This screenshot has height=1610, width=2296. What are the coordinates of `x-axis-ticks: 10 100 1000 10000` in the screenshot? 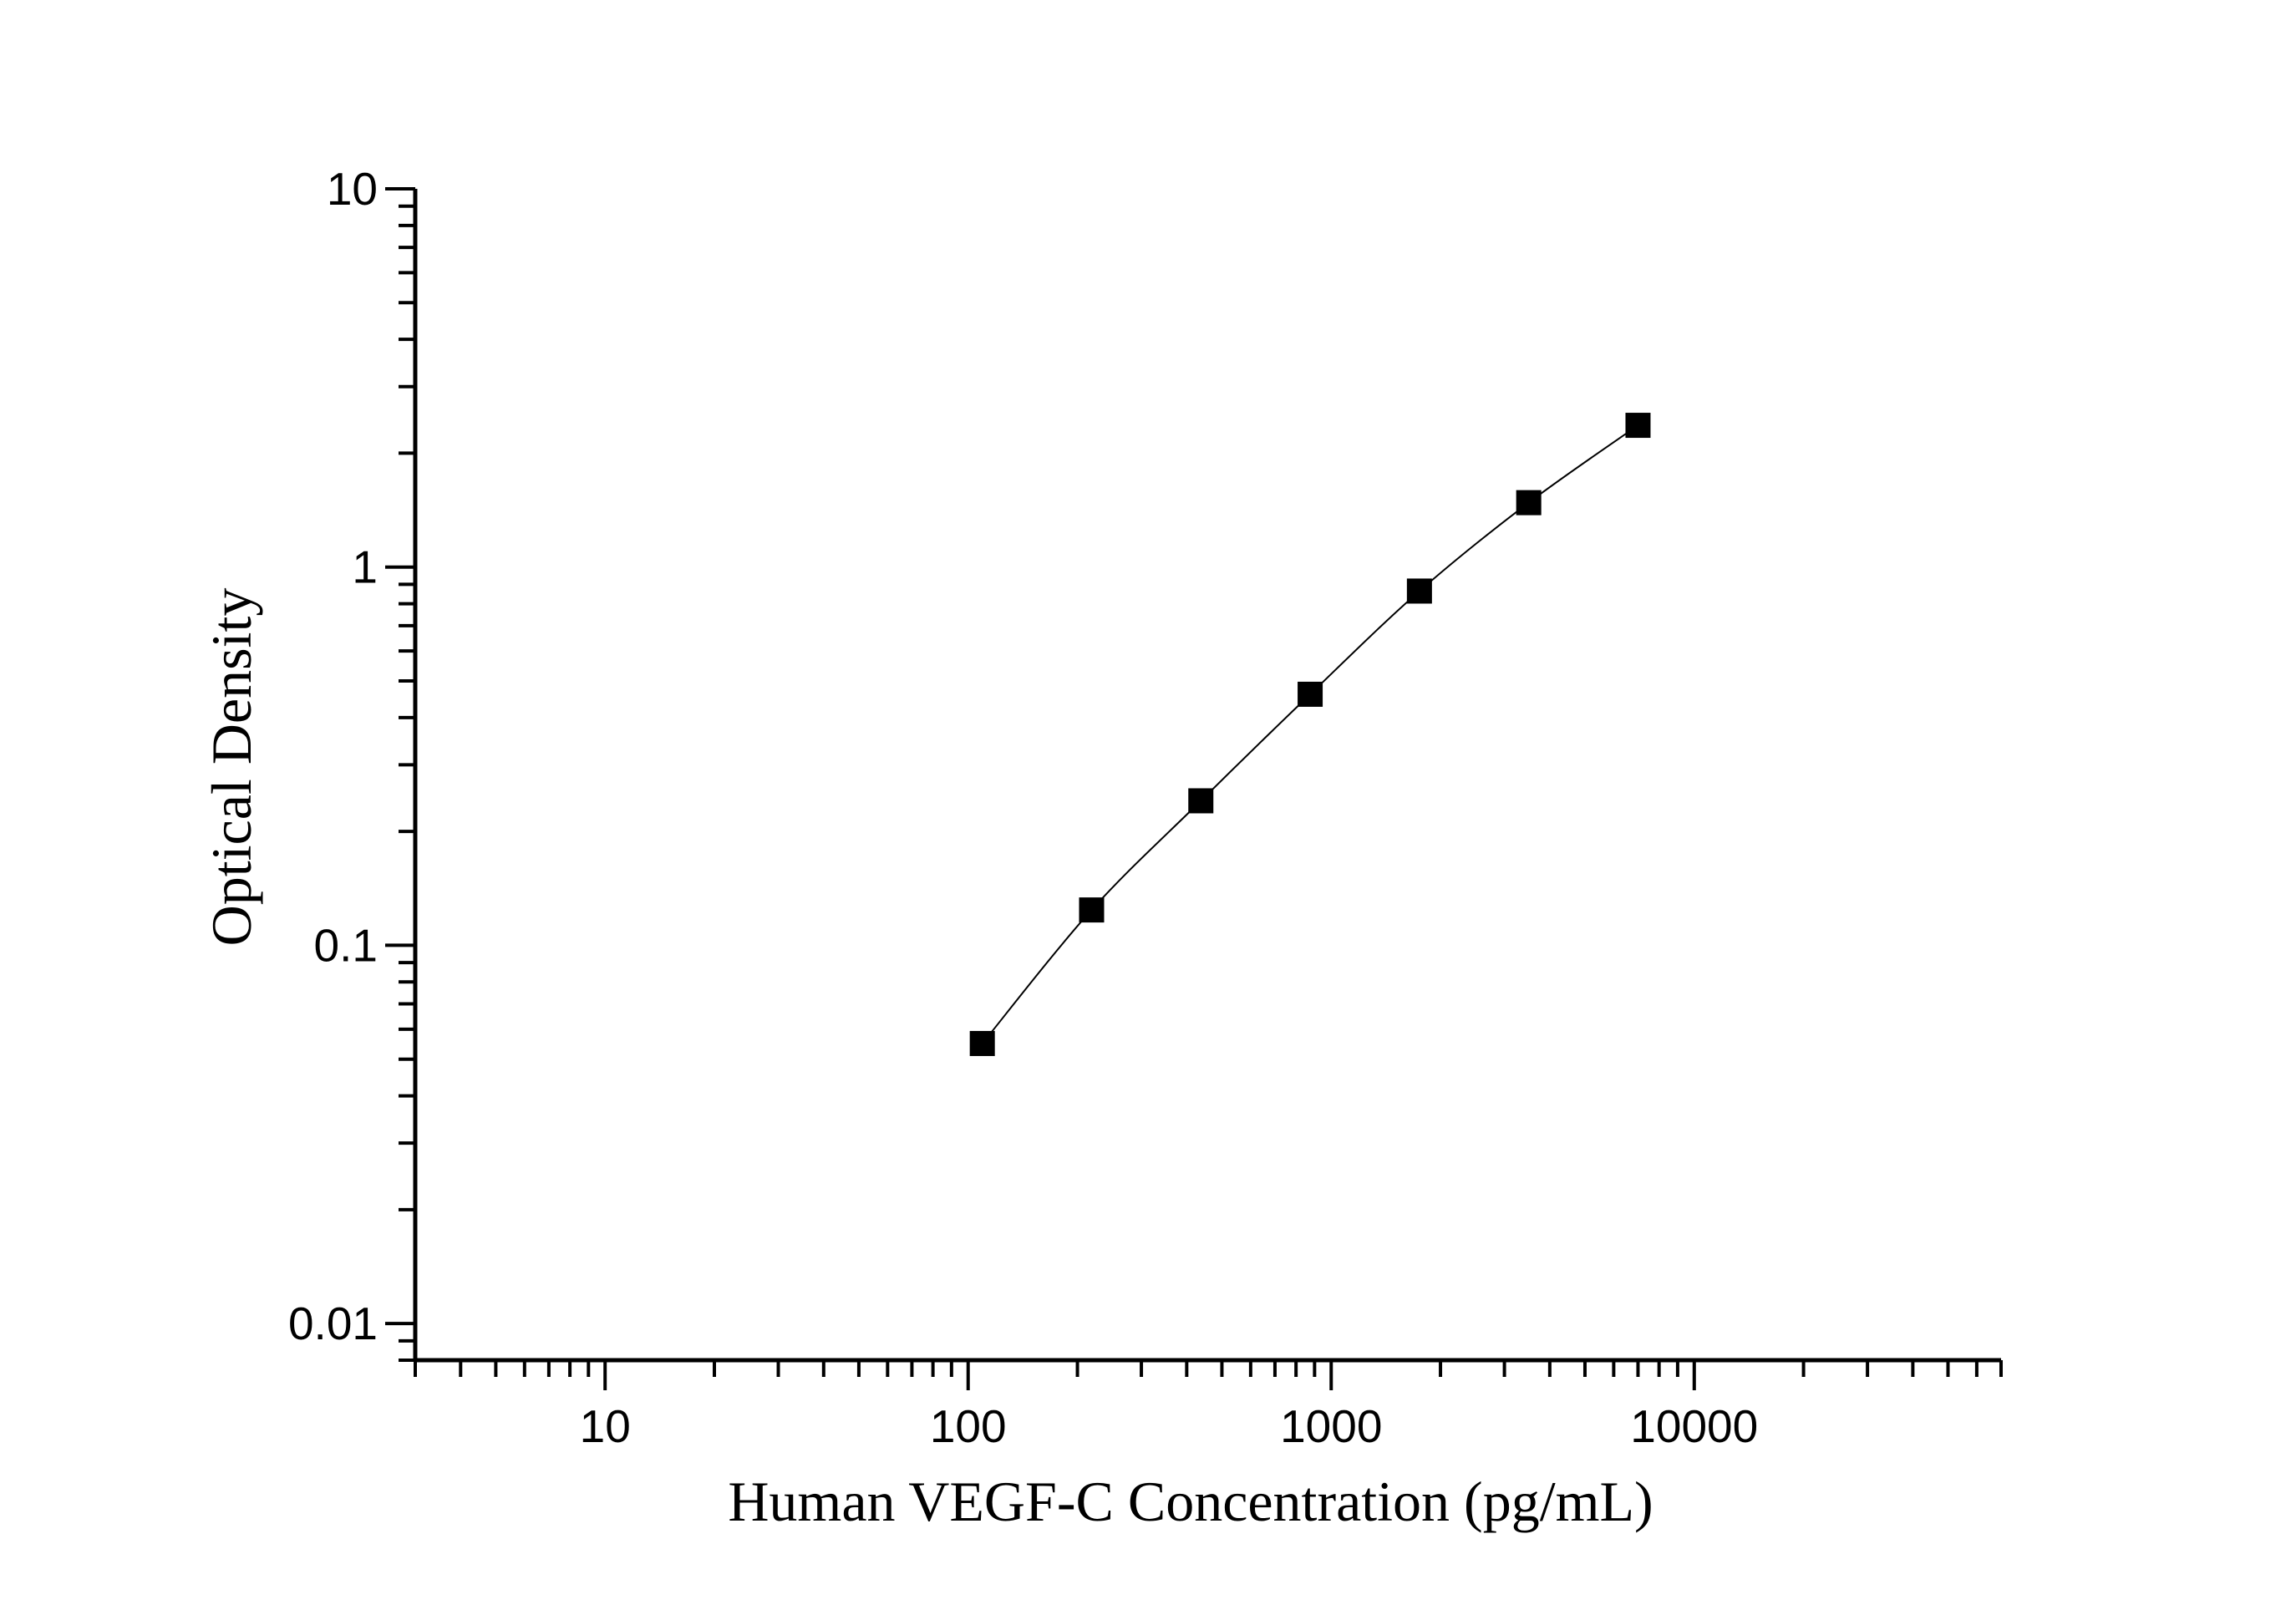 It's located at (1208, 1406).